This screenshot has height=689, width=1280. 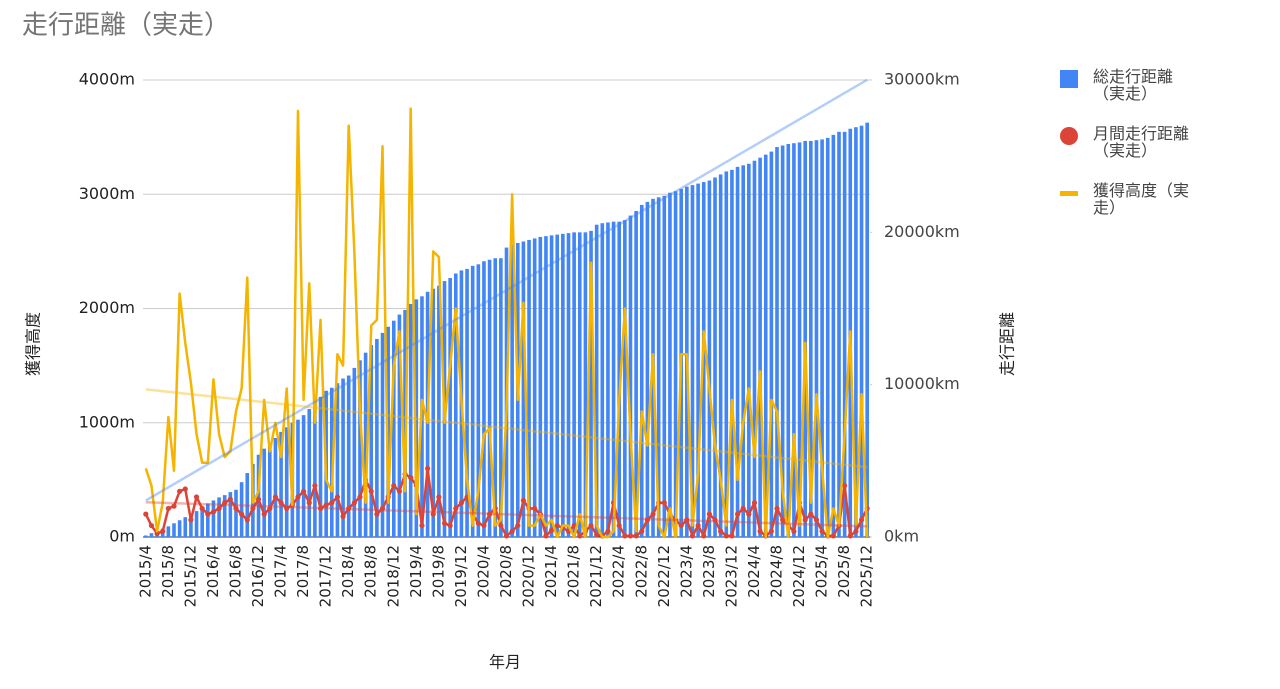 What do you see at coordinates (126, 26) in the screenshot?
I see `chart-title: 走行距離（実走）` at bounding box center [126, 26].